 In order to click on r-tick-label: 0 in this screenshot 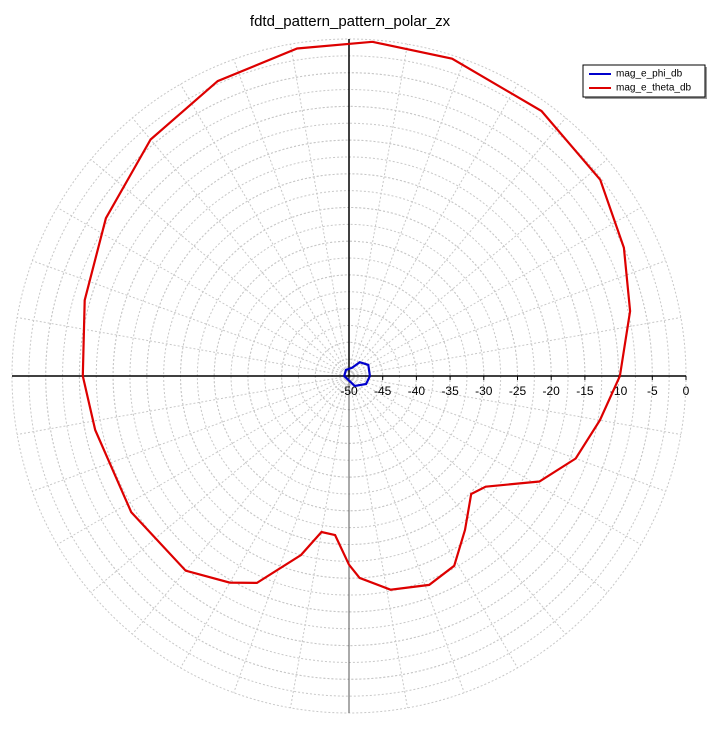, I will do `click(686, 391)`.